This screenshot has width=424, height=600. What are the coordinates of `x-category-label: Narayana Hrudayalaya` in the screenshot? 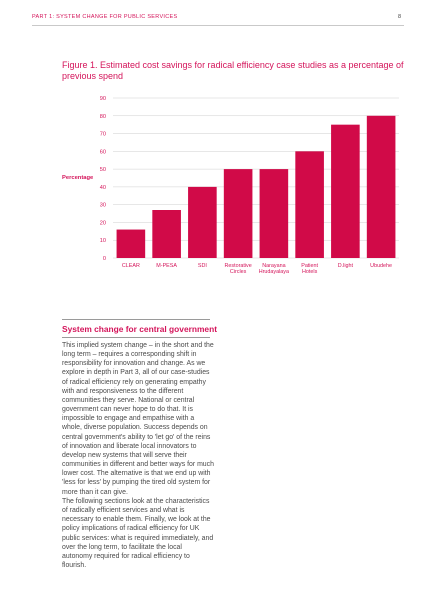 It's located at (274, 269).